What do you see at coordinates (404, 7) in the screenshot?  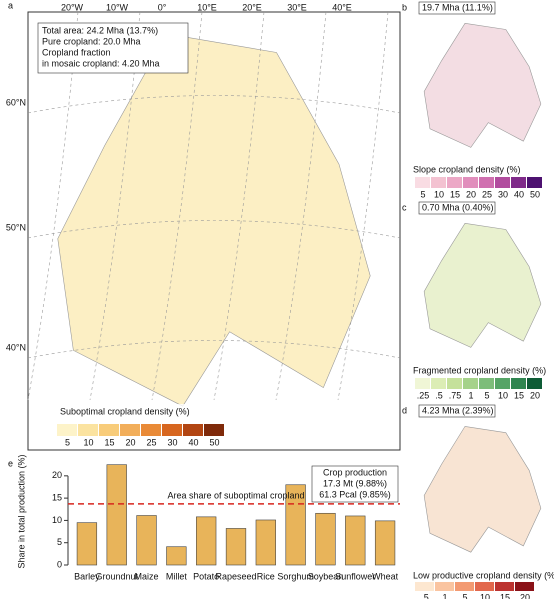 I see `panel-label: b` at bounding box center [404, 7].